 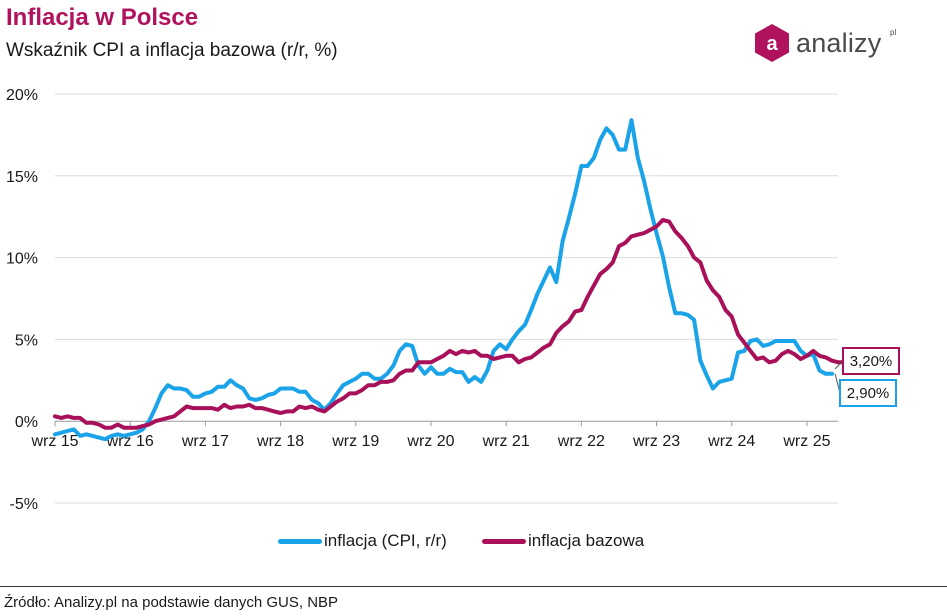 I want to click on x-tick-label: wrz 16, so click(x=130, y=441).